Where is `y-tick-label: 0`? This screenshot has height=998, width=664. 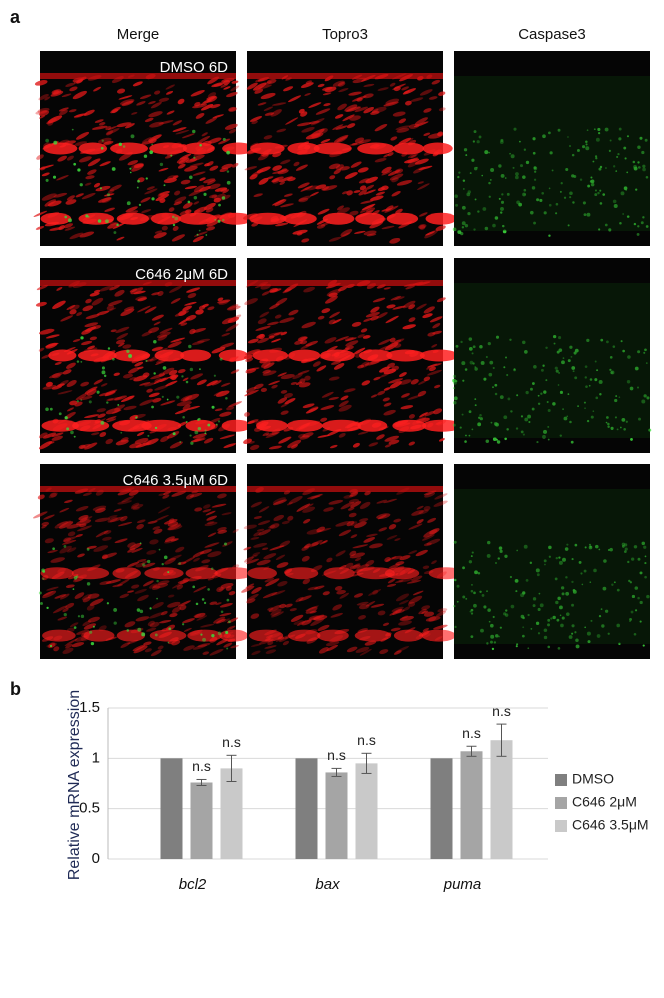
y-tick-label: 0 is located at coordinates (96, 858).